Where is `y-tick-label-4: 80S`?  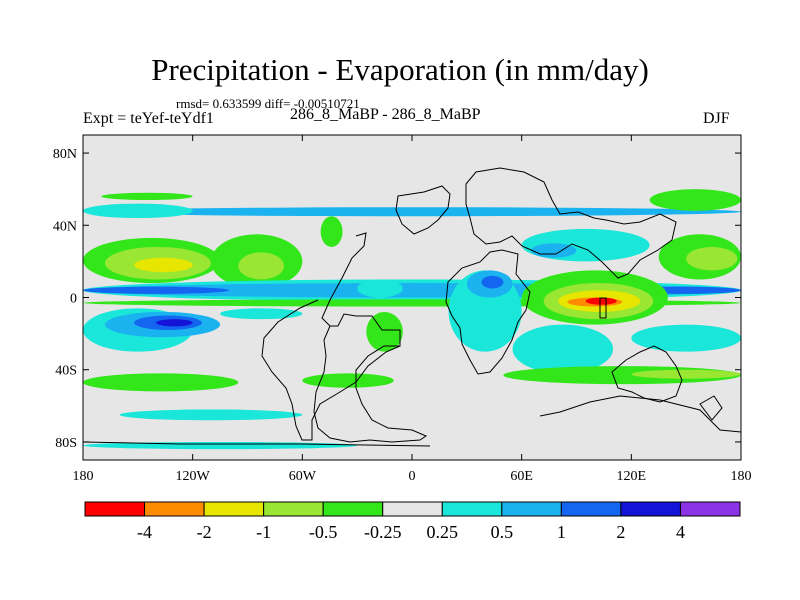
y-tick-label-4: 80S is located at coordinates (66, 443).